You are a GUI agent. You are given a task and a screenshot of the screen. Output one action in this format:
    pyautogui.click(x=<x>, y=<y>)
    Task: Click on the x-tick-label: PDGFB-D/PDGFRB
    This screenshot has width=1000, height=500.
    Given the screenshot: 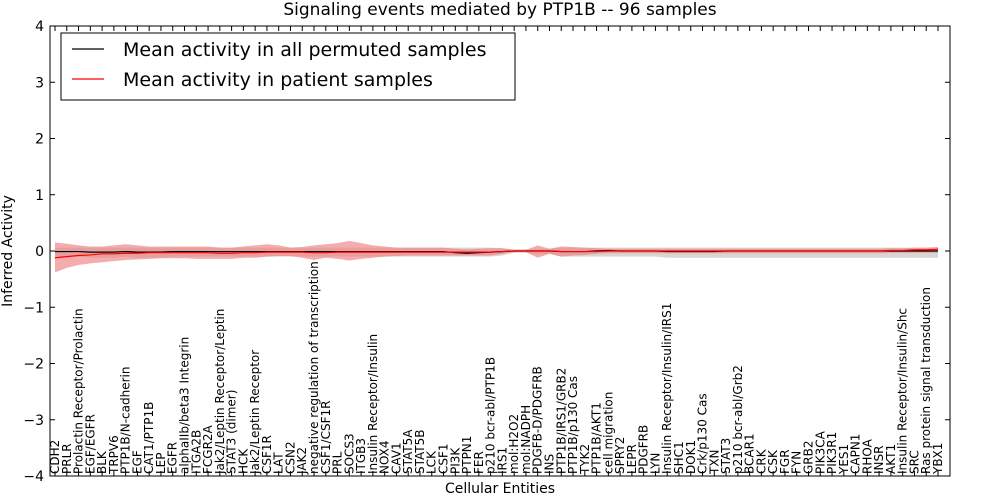 What is the action you would take?
    pyautogui.click(x=538, y=420)
    